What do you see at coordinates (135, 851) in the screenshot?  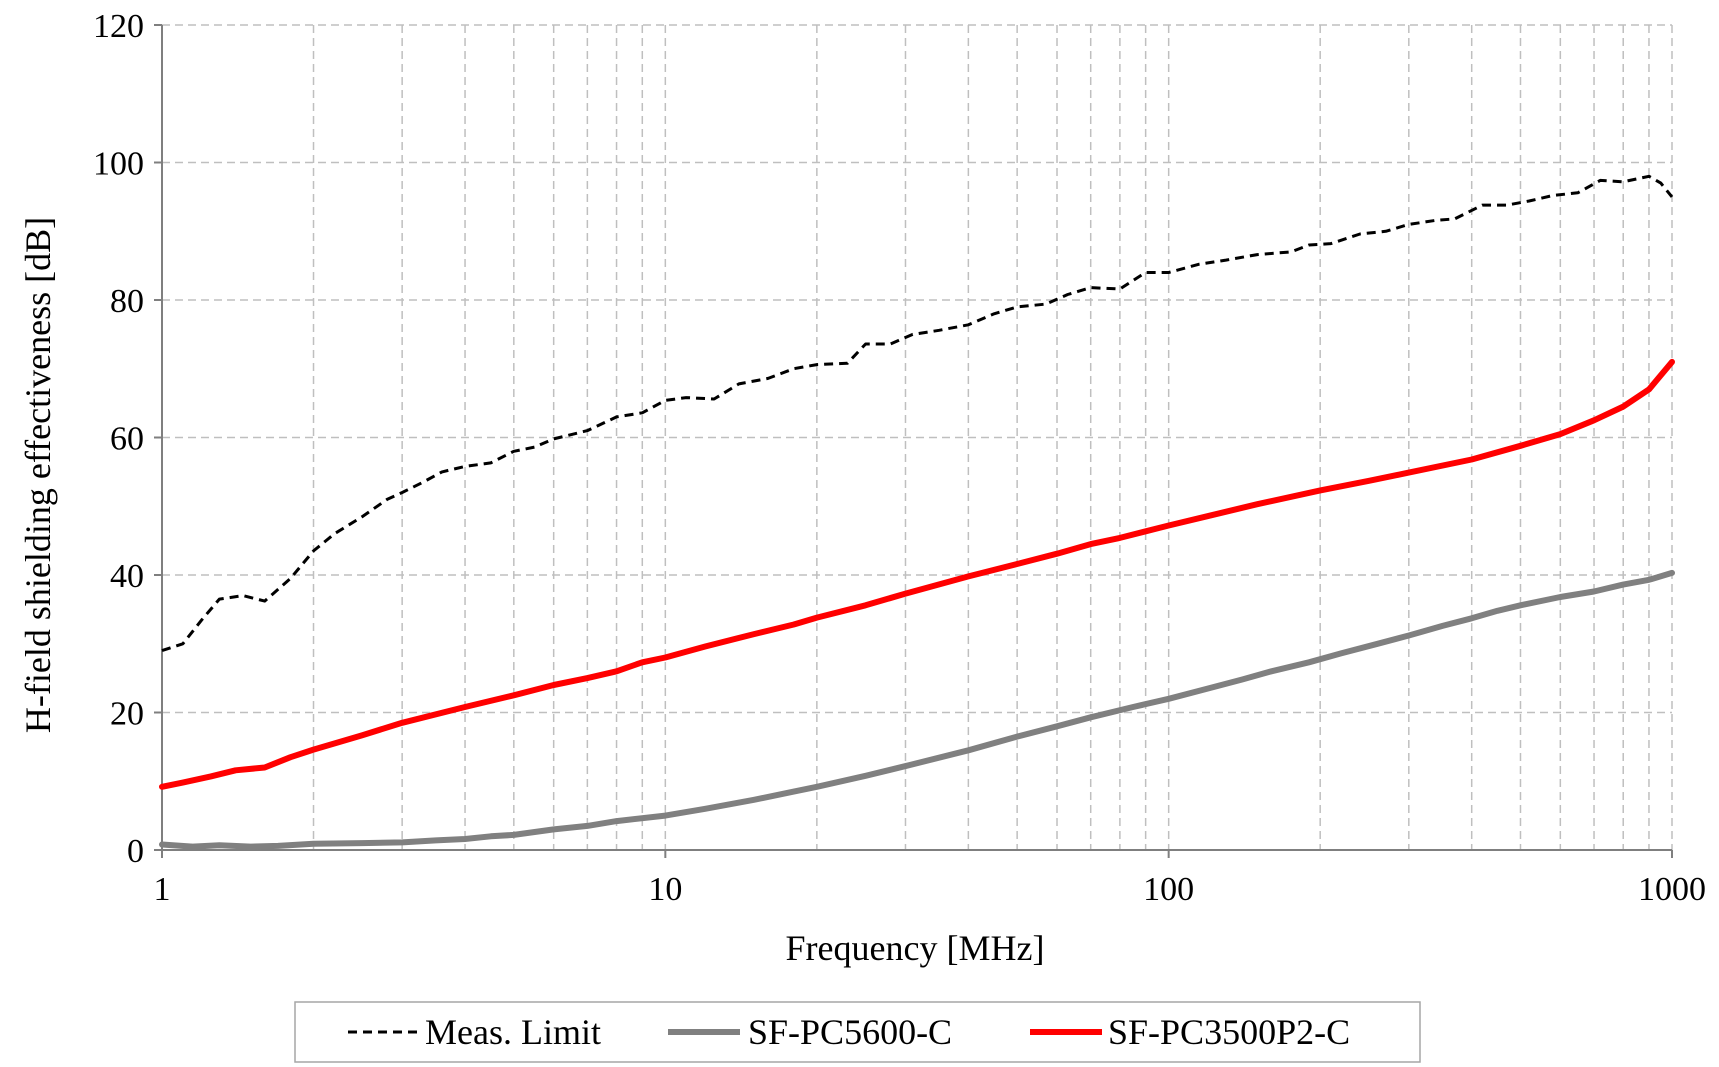 I see `y-tick-label: 0` at bounding box center [135, 851].